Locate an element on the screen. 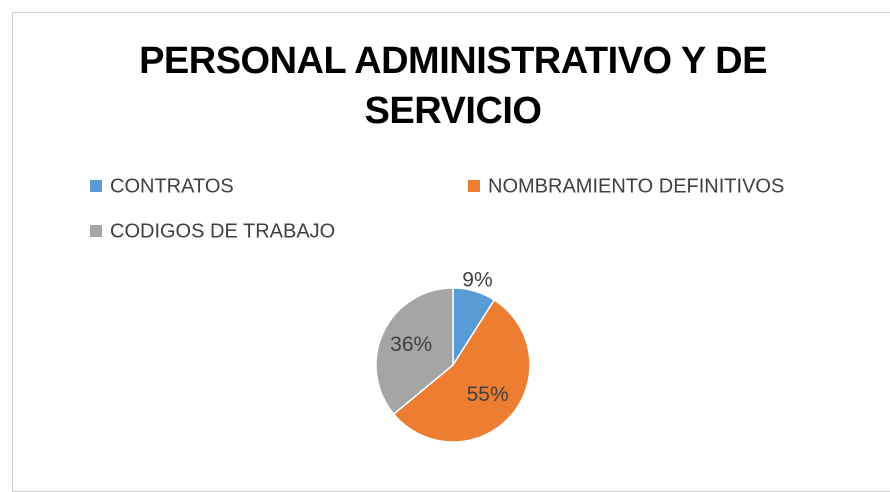  legend-label: CODIGOS DE TRABAJO is located at coordinates (222, 231).